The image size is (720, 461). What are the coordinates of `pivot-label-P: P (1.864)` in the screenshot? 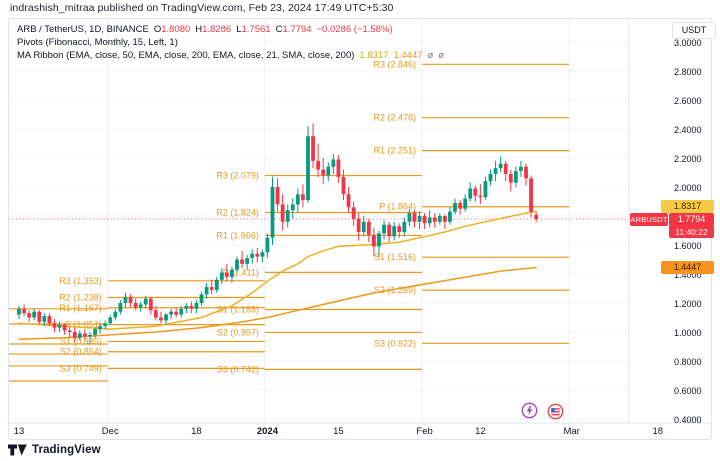 It's located at (397, 207).